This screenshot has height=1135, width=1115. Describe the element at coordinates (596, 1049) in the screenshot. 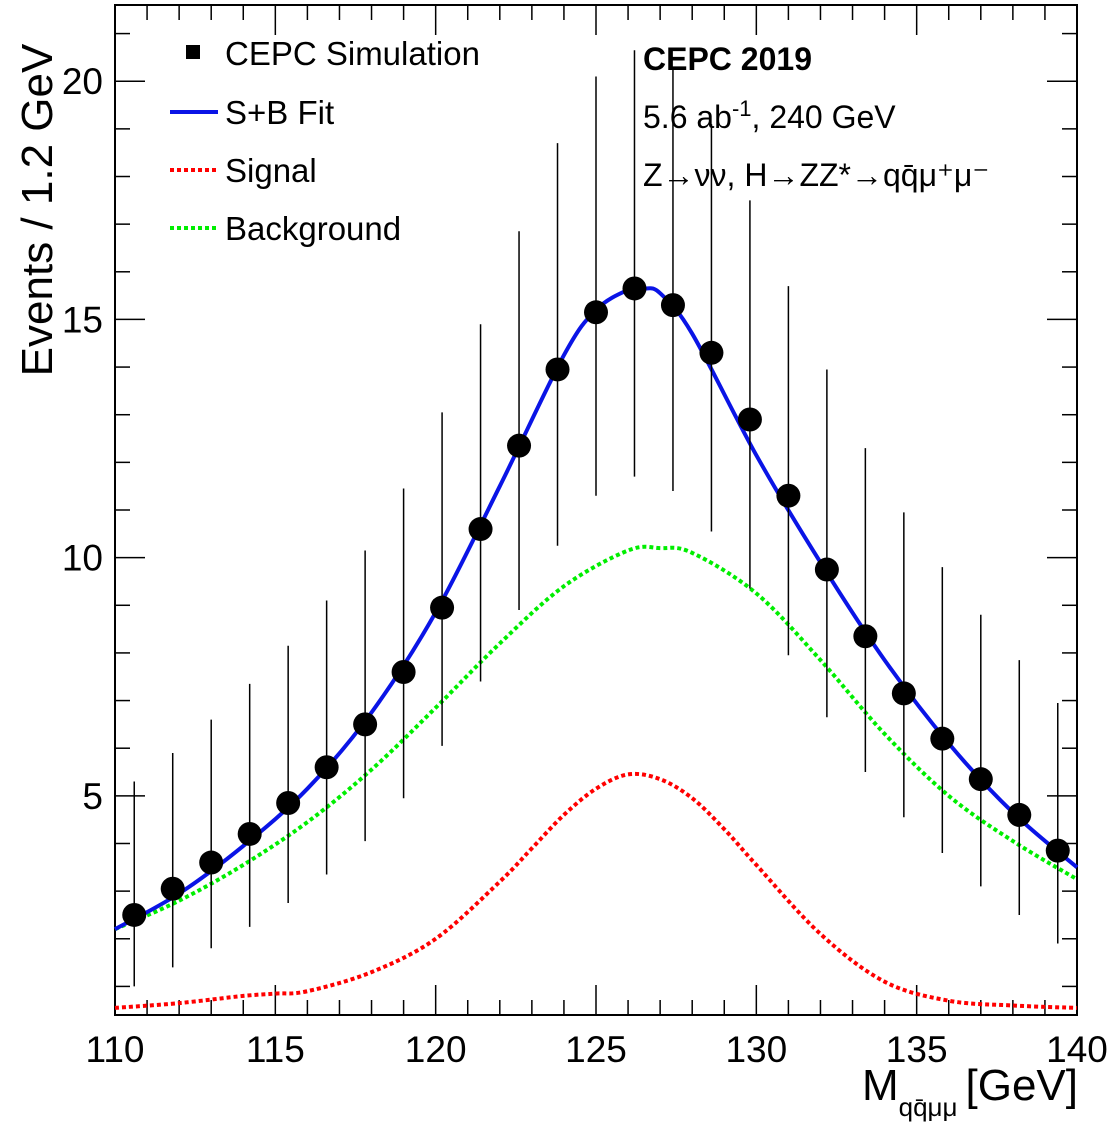

I see `x-tick-label: 125` at that location.